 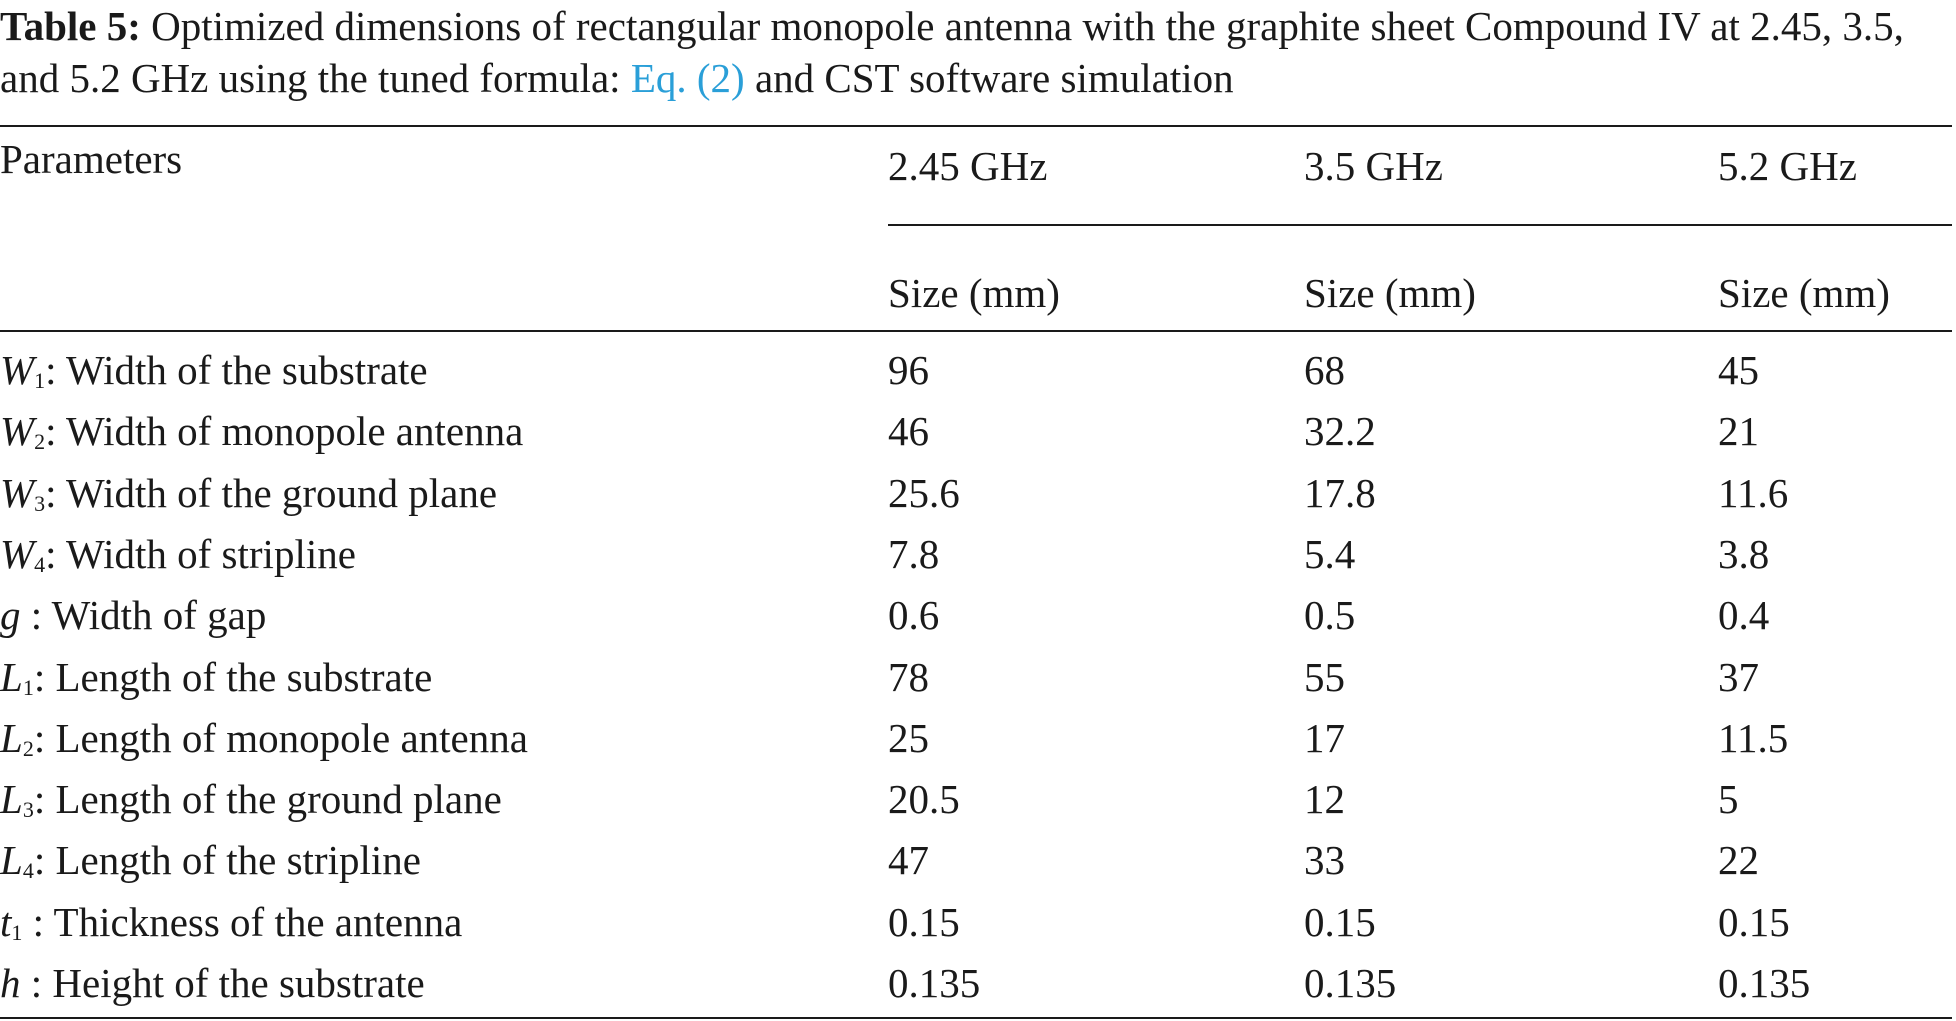 I want to click on subheader-size-1: Size (mm), so click(x=974, y=293).